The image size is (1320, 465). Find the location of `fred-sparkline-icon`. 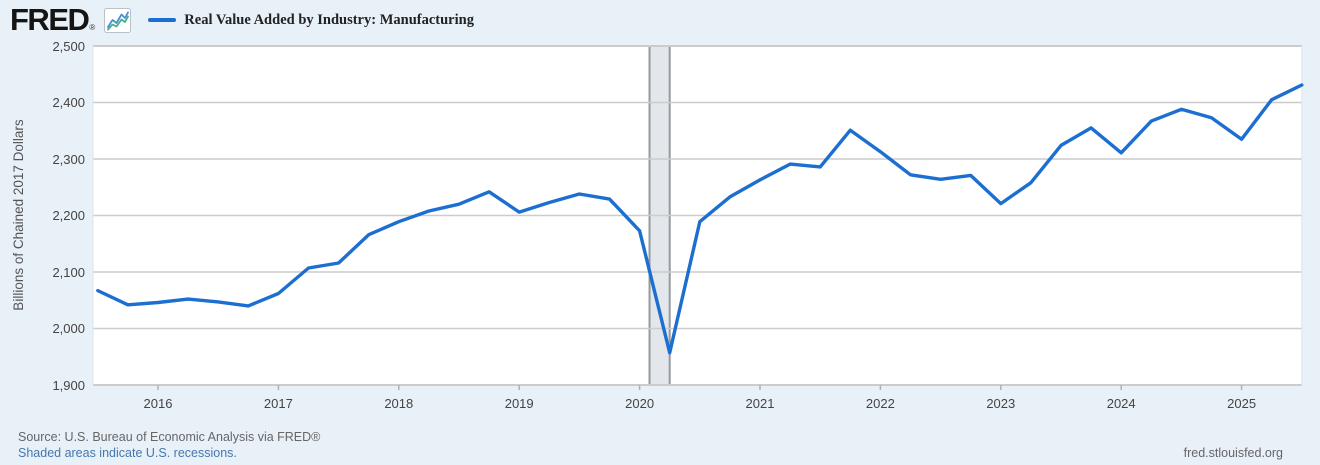

fred-sparkline-icon is located at coordinates (118, 20).